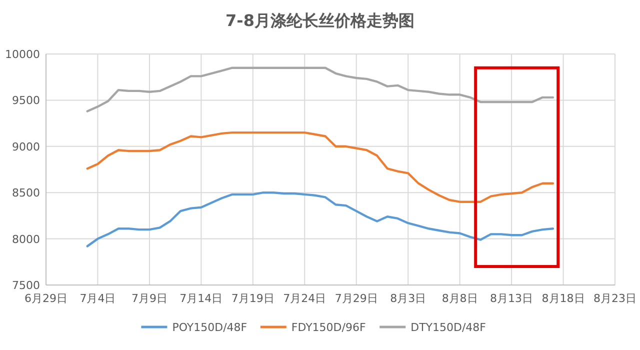 Image resolution: width=640 pixels, height=350 pixels. What do you see at coordinates (46, 298) in the screenshot?
I see `x-tick-label: 6月29日` at bounding box center [46, 298].